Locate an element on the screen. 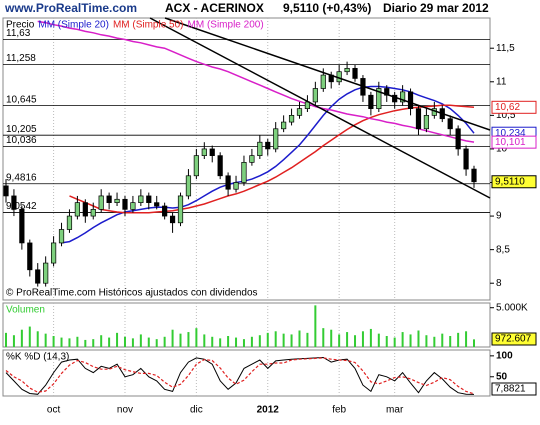  price-last-label: 9,5110 is located at coordinates (510, 181).